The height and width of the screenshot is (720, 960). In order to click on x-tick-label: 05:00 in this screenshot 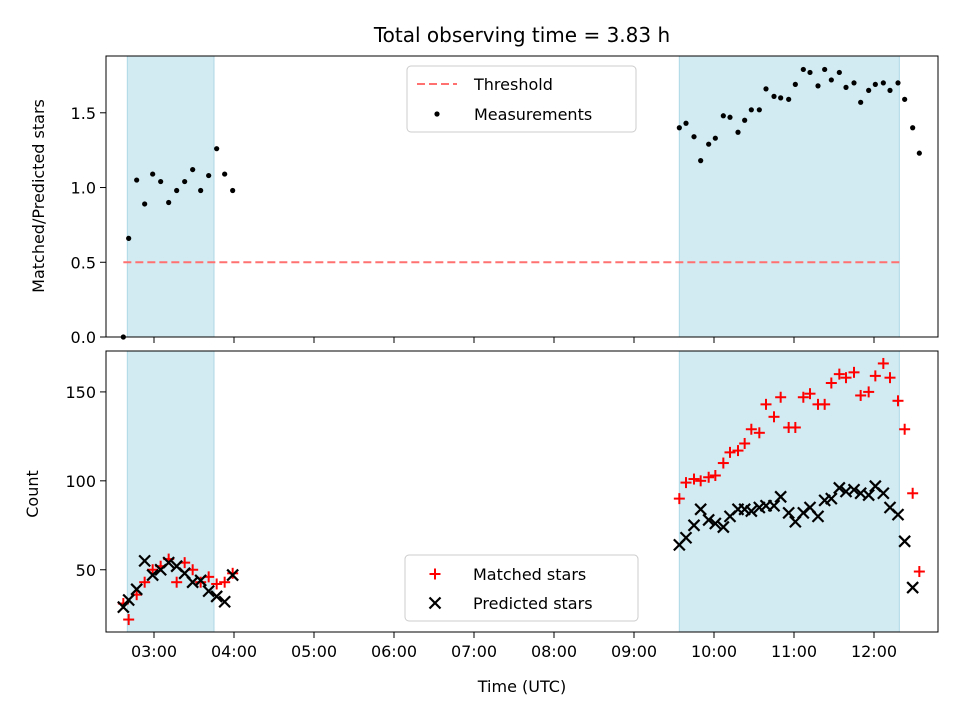, I will do `click(314, 651)`.